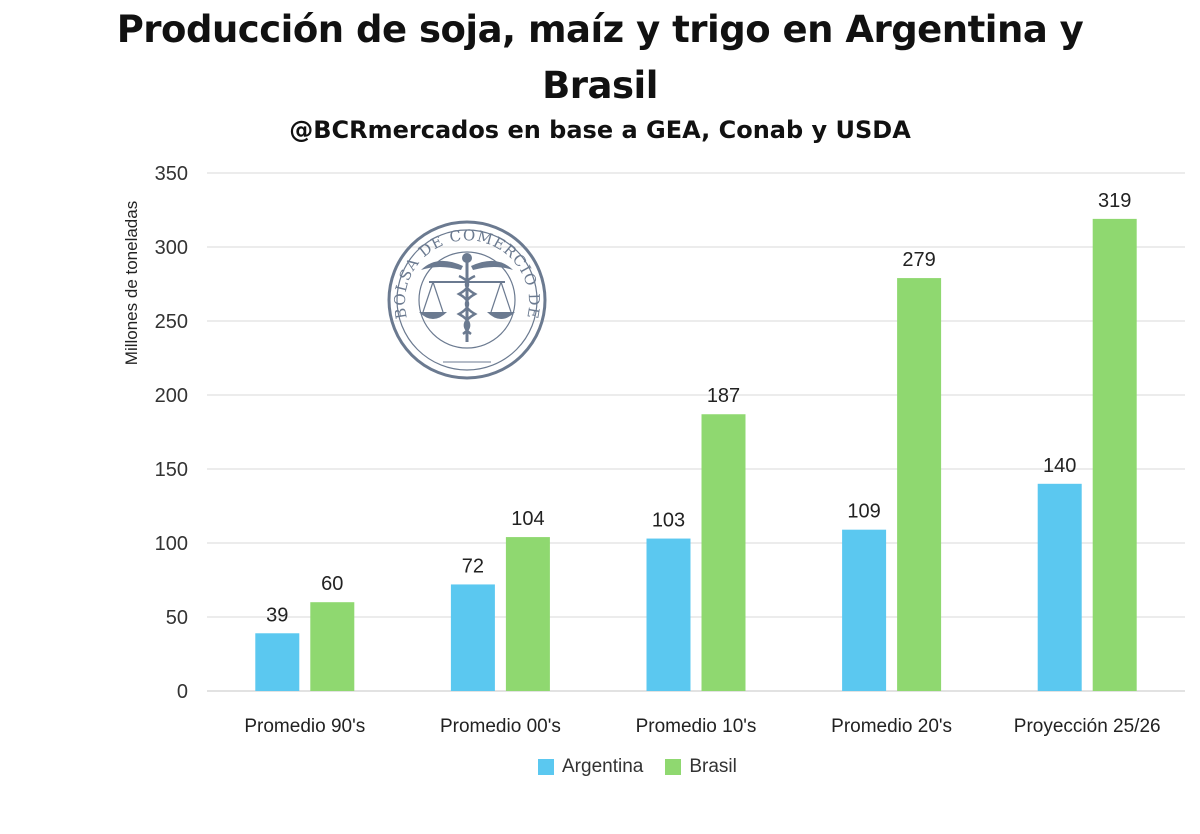 The image size is (1200, 834). Describe the element at coordinates (473, 566) in the screenshot. I see `data-label: 72` at that location.